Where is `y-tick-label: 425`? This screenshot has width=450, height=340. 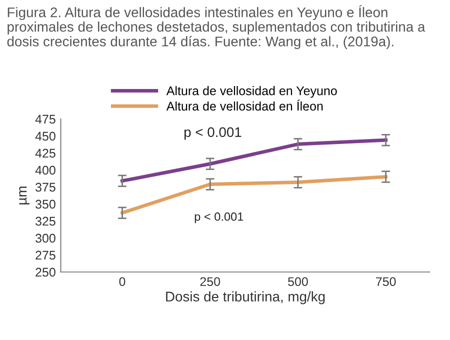 y-tick-label: 425 is located at coordinates (45, 153).